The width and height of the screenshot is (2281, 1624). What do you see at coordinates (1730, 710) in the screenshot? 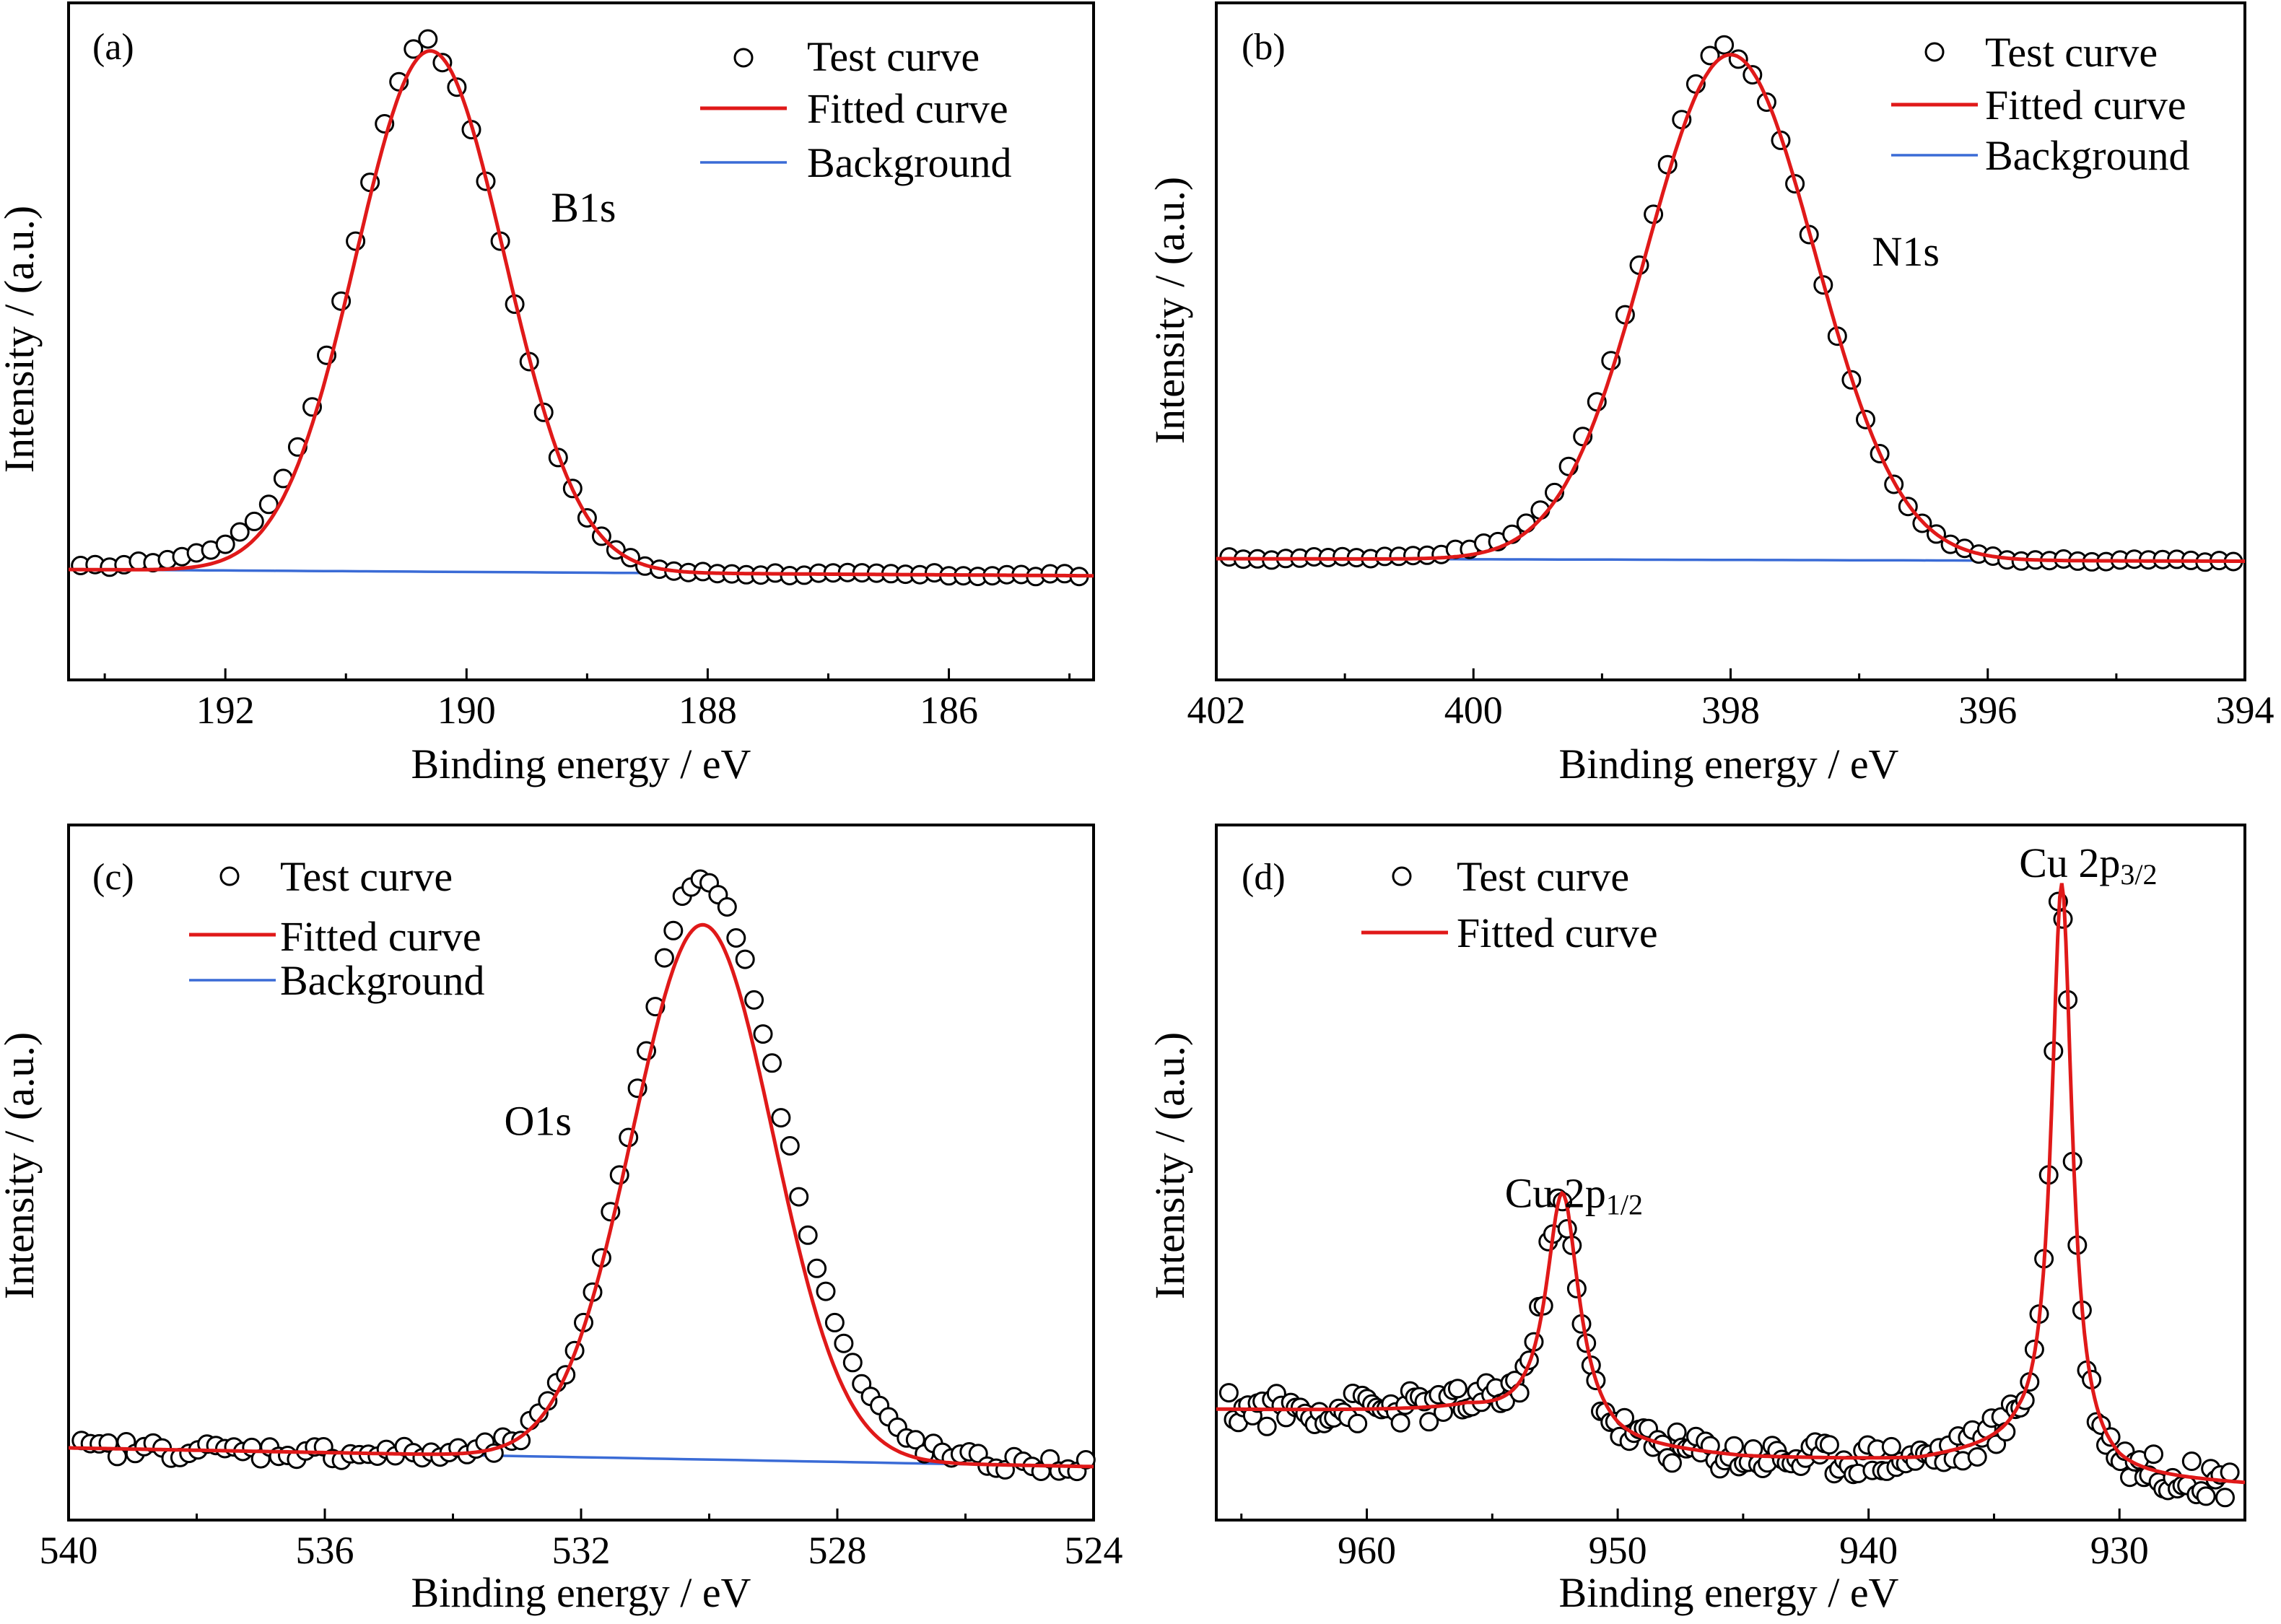
I see `x-tick-label: 398` at bounding box center [1730, 710].